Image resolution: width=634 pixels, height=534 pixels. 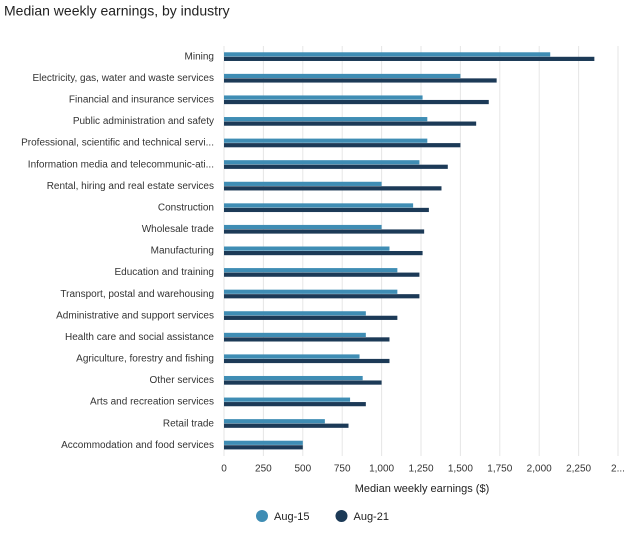 I want to click on y-tick-label: Wholesale trade, so click(x=178, y=229).